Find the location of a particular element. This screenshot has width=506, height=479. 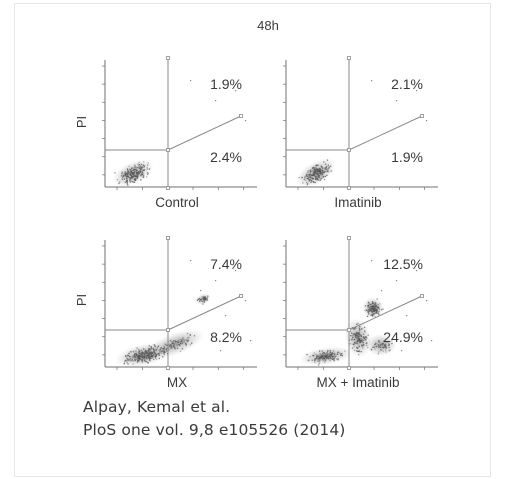

quadrant-percent-lower: 8.2% is located at coordinates (226, 337).